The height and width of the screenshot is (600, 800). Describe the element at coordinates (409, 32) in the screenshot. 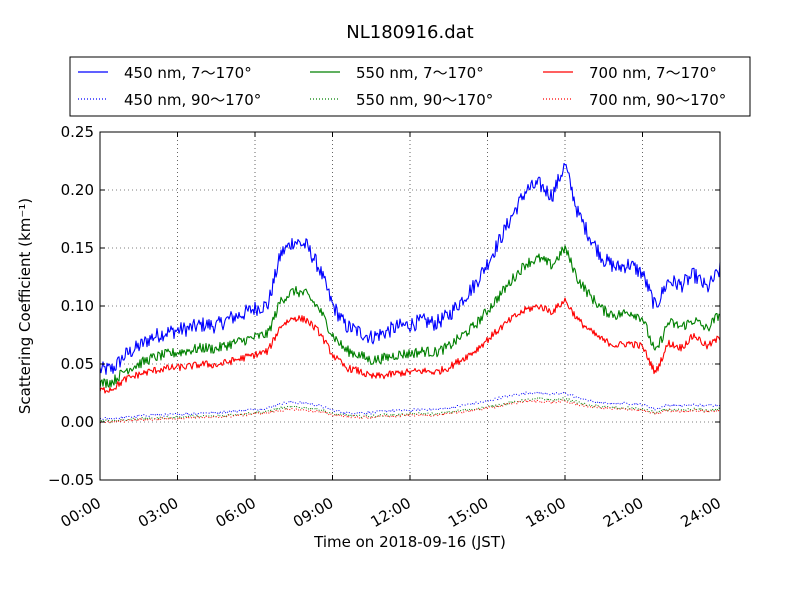

I see `chart-title: NL180916.dat` at that location.